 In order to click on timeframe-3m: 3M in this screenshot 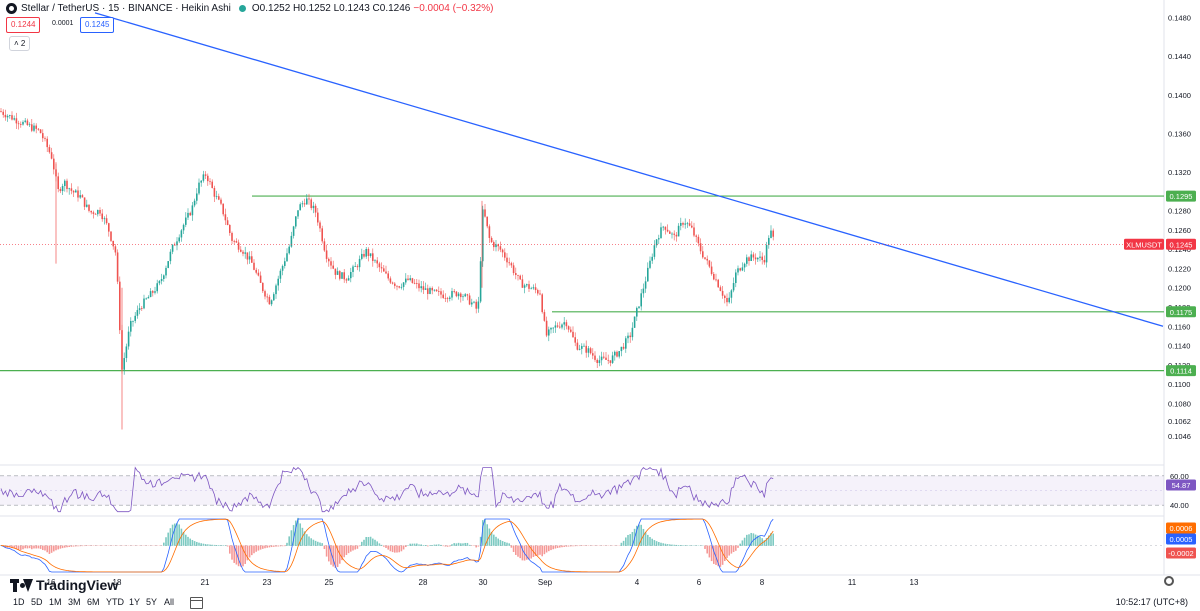, I will do `click(74, 602)`.